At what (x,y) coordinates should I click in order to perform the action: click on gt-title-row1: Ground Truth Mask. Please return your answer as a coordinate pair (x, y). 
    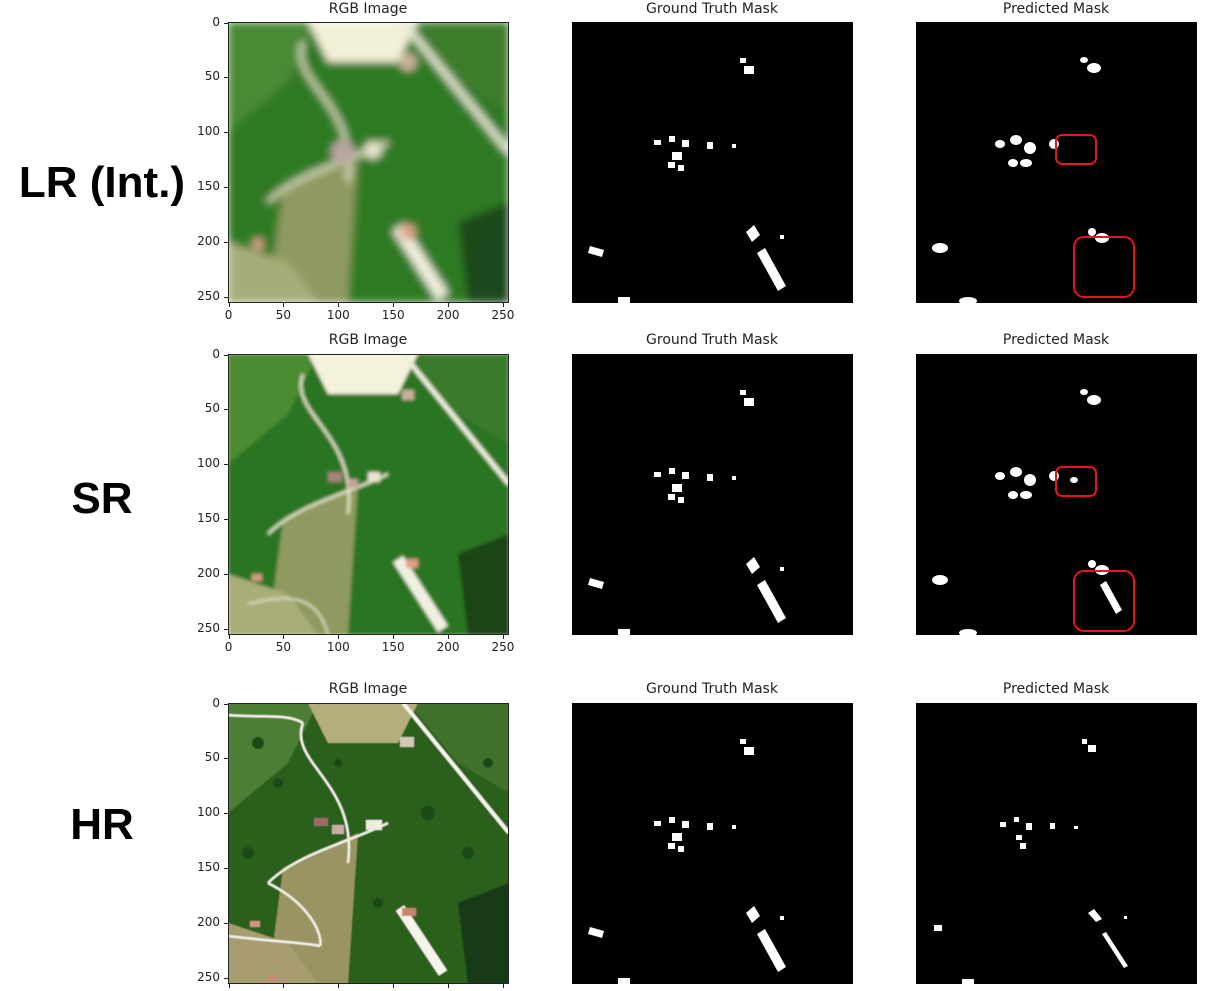
    Looking at the image, I should click on (712, 9).